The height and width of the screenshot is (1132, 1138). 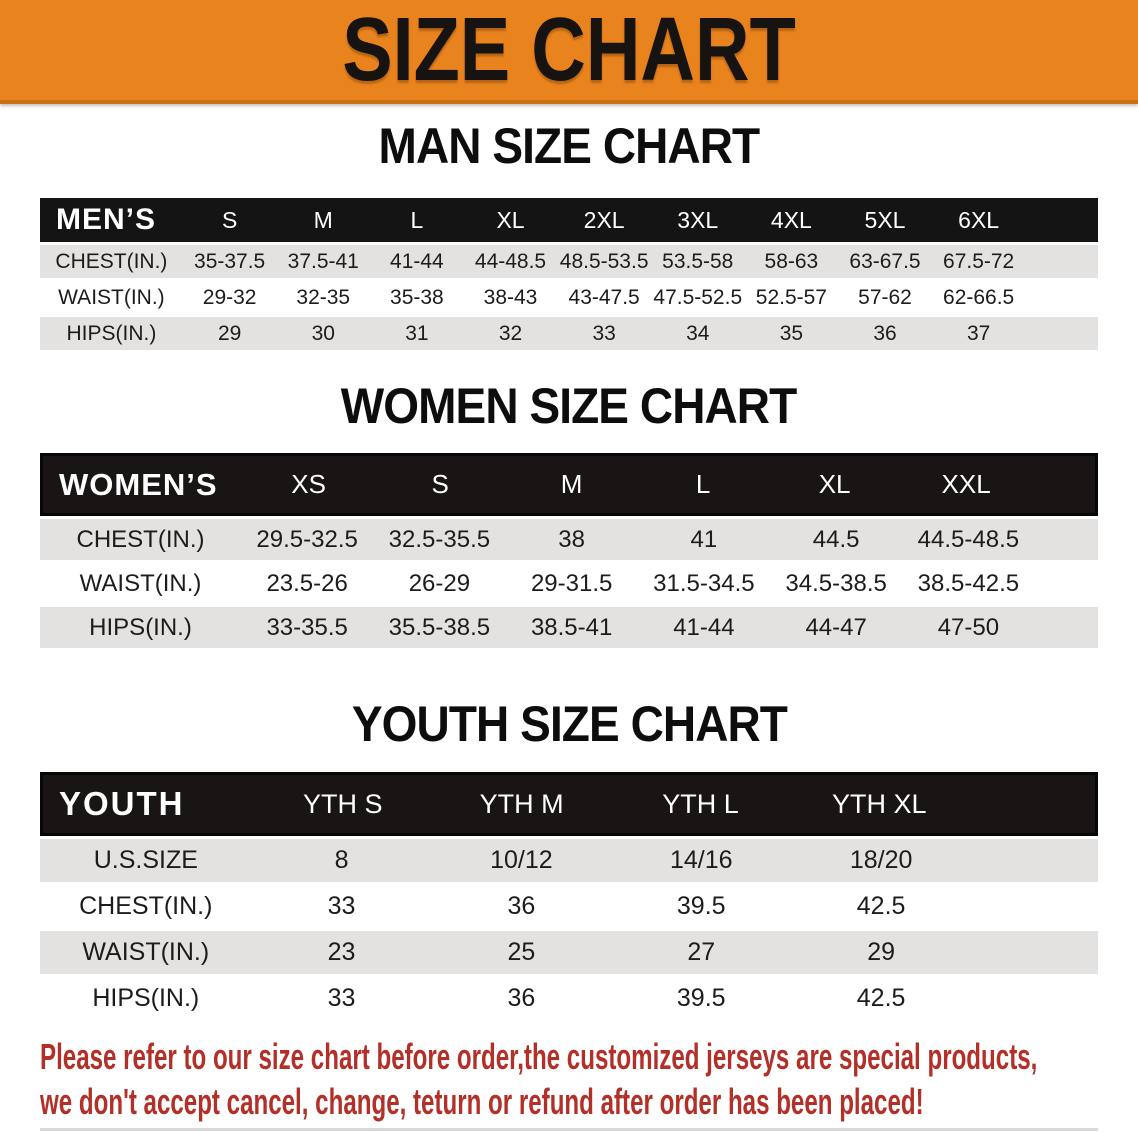 What do you see at coordinates (979, 219) in the screenshot?
I see `size-column-header: 6XL` at bounding box center [979, 219].